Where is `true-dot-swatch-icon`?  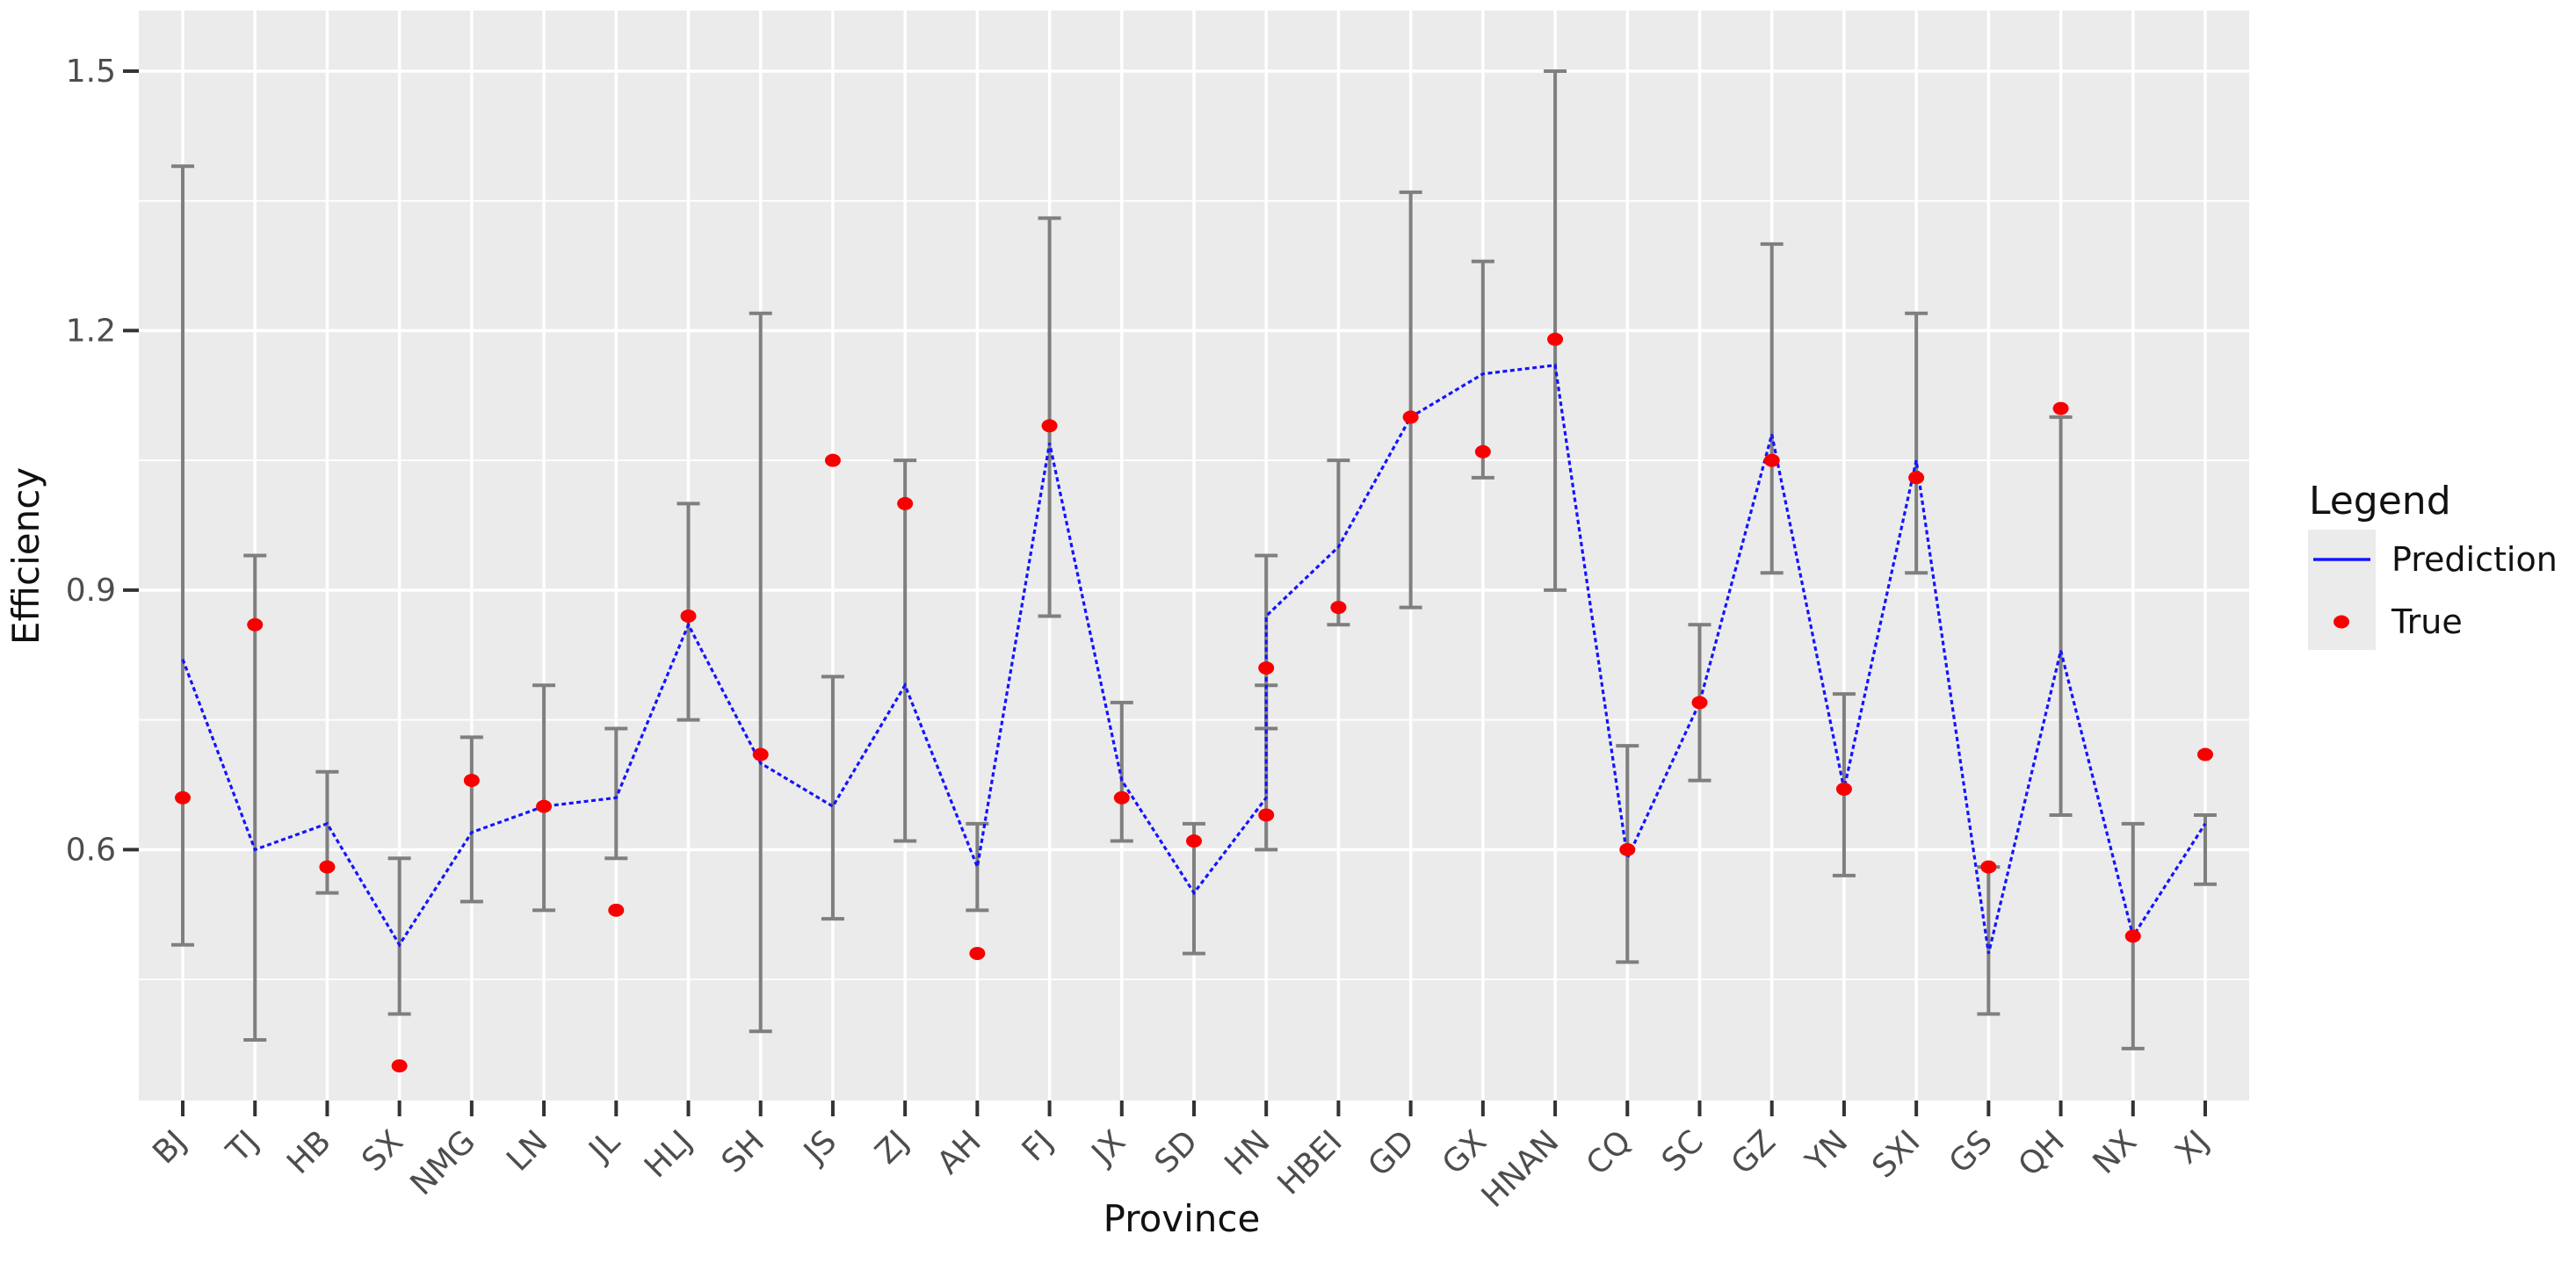 true-dot-swatch-icon is located at coordinates (2341, 622).